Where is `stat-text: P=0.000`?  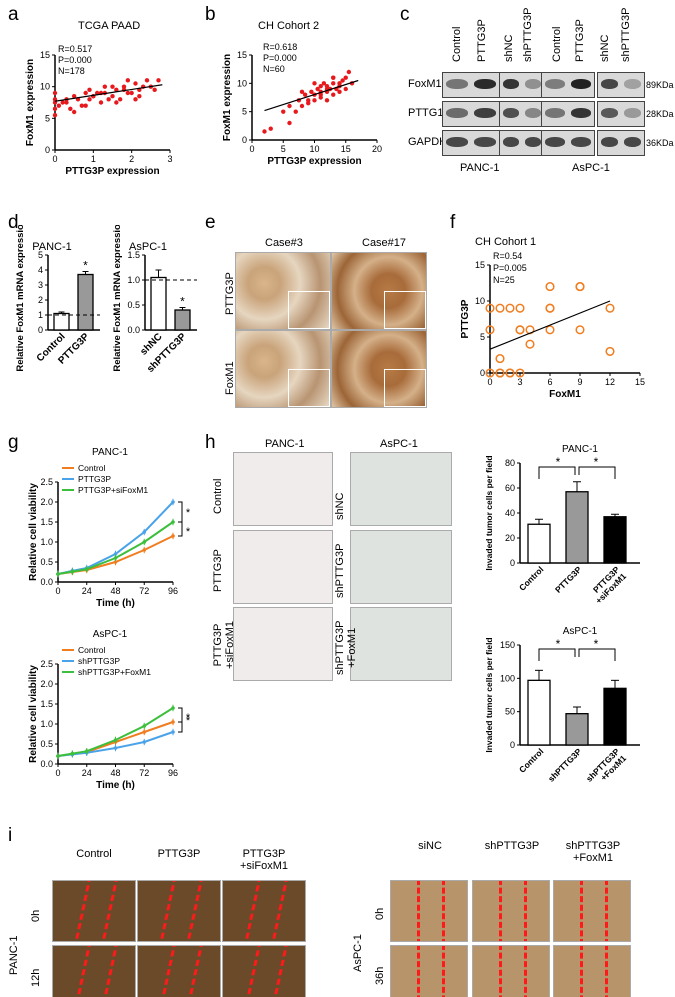
stat-text: P=0.000 is located at coordinates (75, 60).